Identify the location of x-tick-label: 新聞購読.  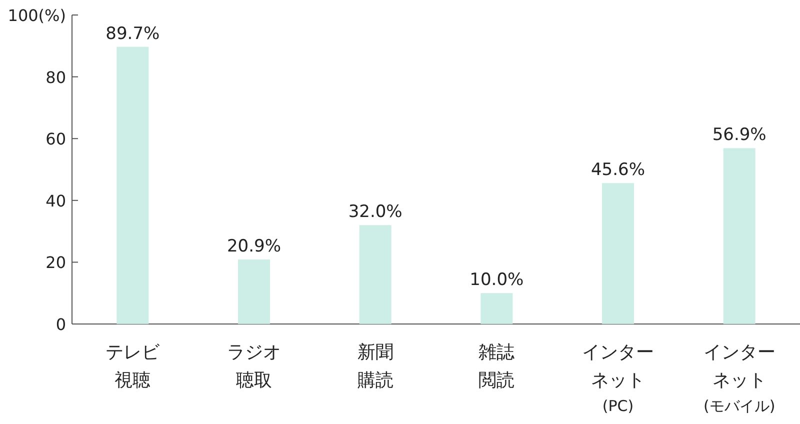
(375, 366).